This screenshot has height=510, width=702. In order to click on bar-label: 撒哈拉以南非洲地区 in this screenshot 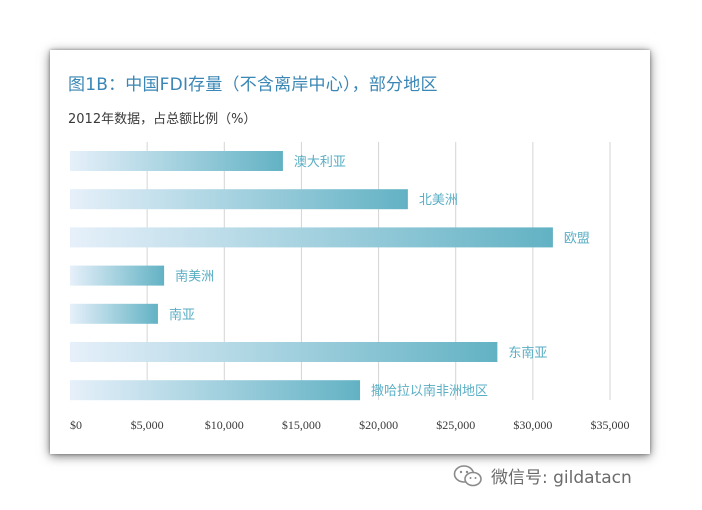, I will do `click(429, 391)`.